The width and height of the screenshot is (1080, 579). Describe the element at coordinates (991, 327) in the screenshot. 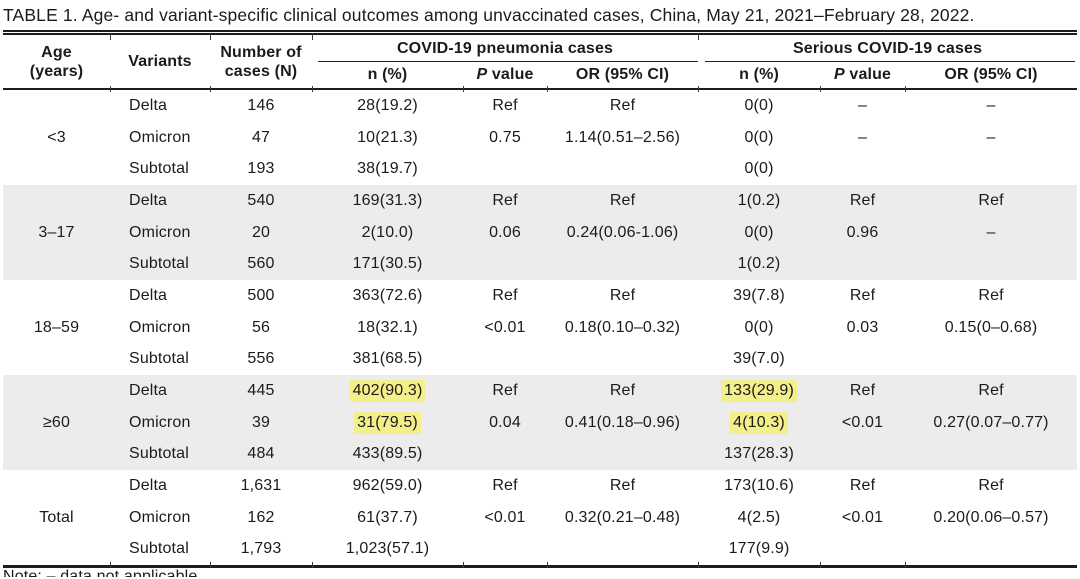

I see `serious-or-cell: 0.15(0–0.68)` at that location.